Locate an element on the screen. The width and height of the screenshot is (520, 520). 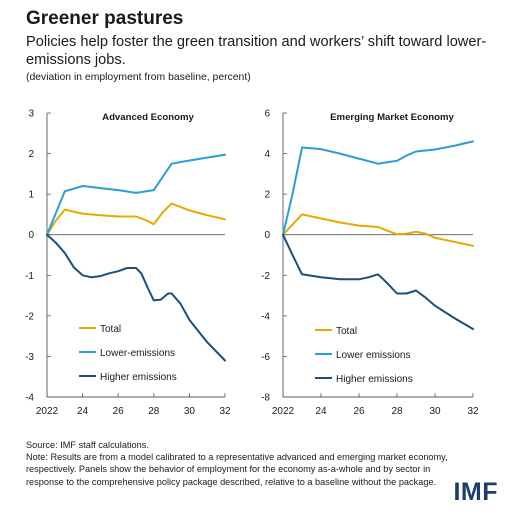
y-tick-label: -8 is located at coordinates (265, 398).